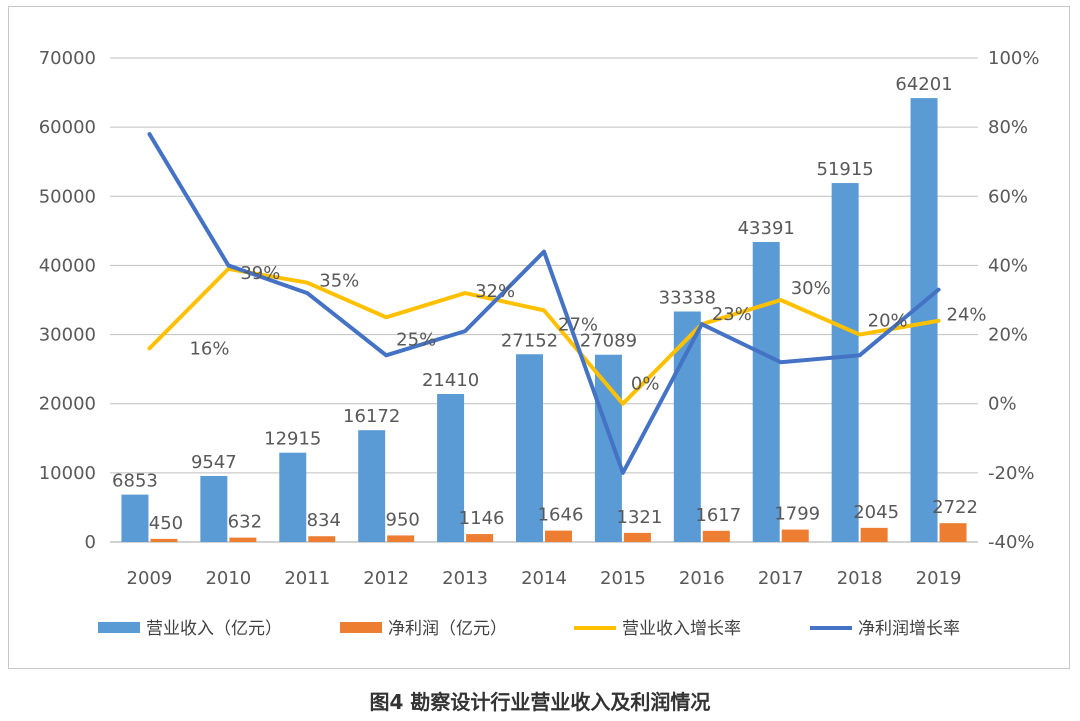  What do you see at coordinates (214, 462) in the screenshot?
I see `revenue-data-label: 9547` at bounding box center [214, 462].